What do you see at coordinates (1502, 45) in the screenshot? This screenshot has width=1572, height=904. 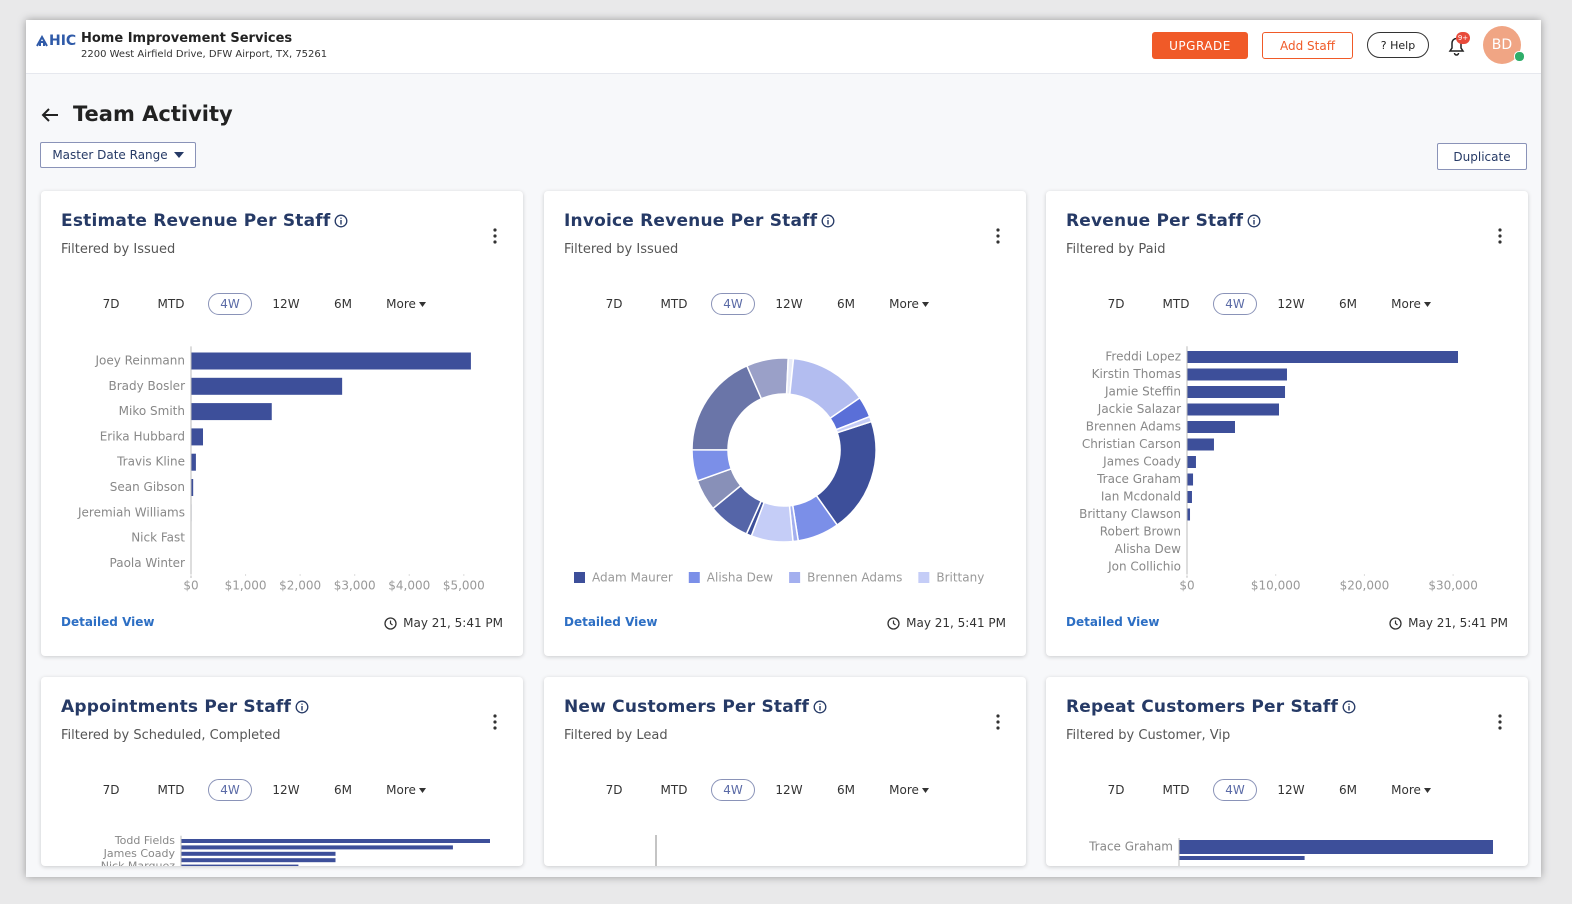 I see `avatar: BD` at bounding box center [1502, 45].